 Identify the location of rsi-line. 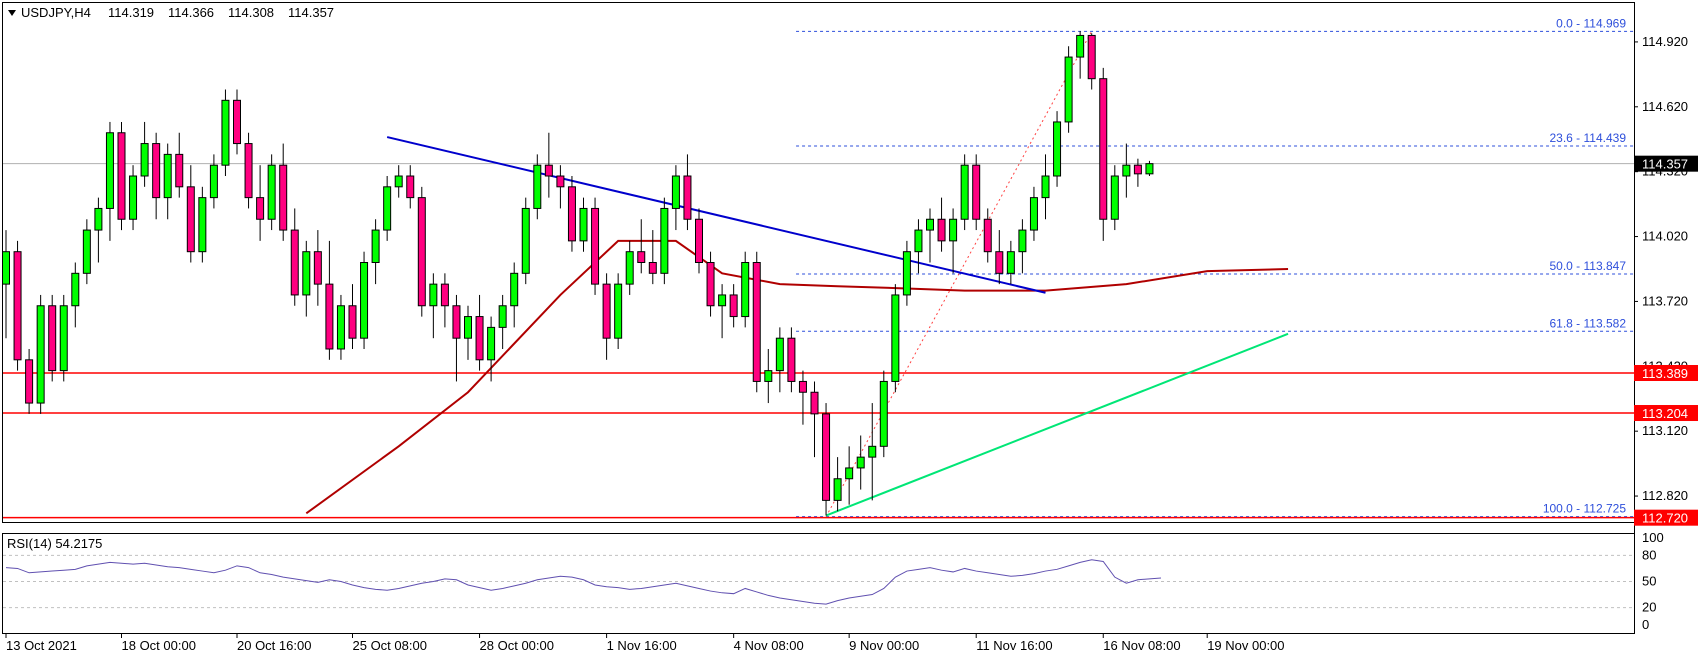
(583, 582).